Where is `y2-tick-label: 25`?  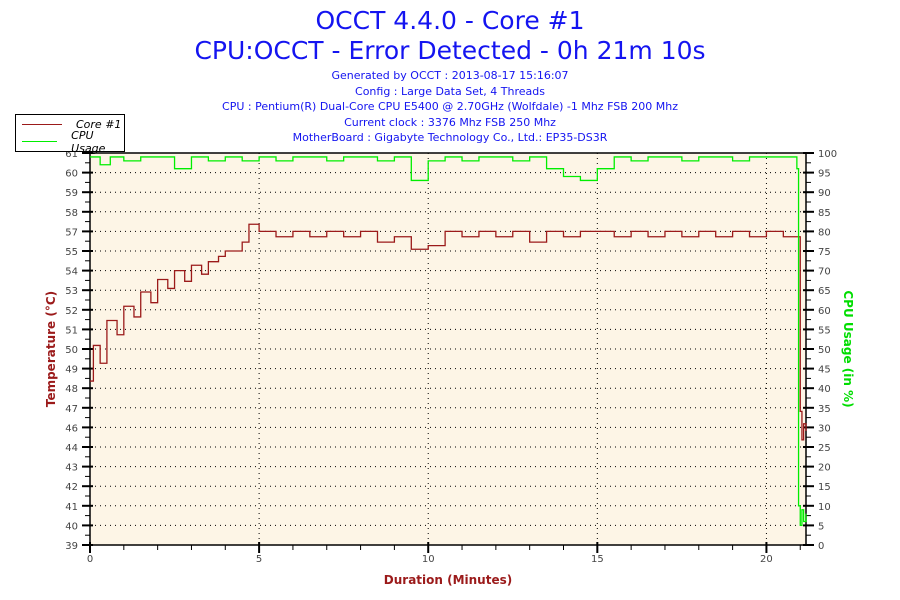
y2-tick-label: 25 is located at coordinates (824, 448).